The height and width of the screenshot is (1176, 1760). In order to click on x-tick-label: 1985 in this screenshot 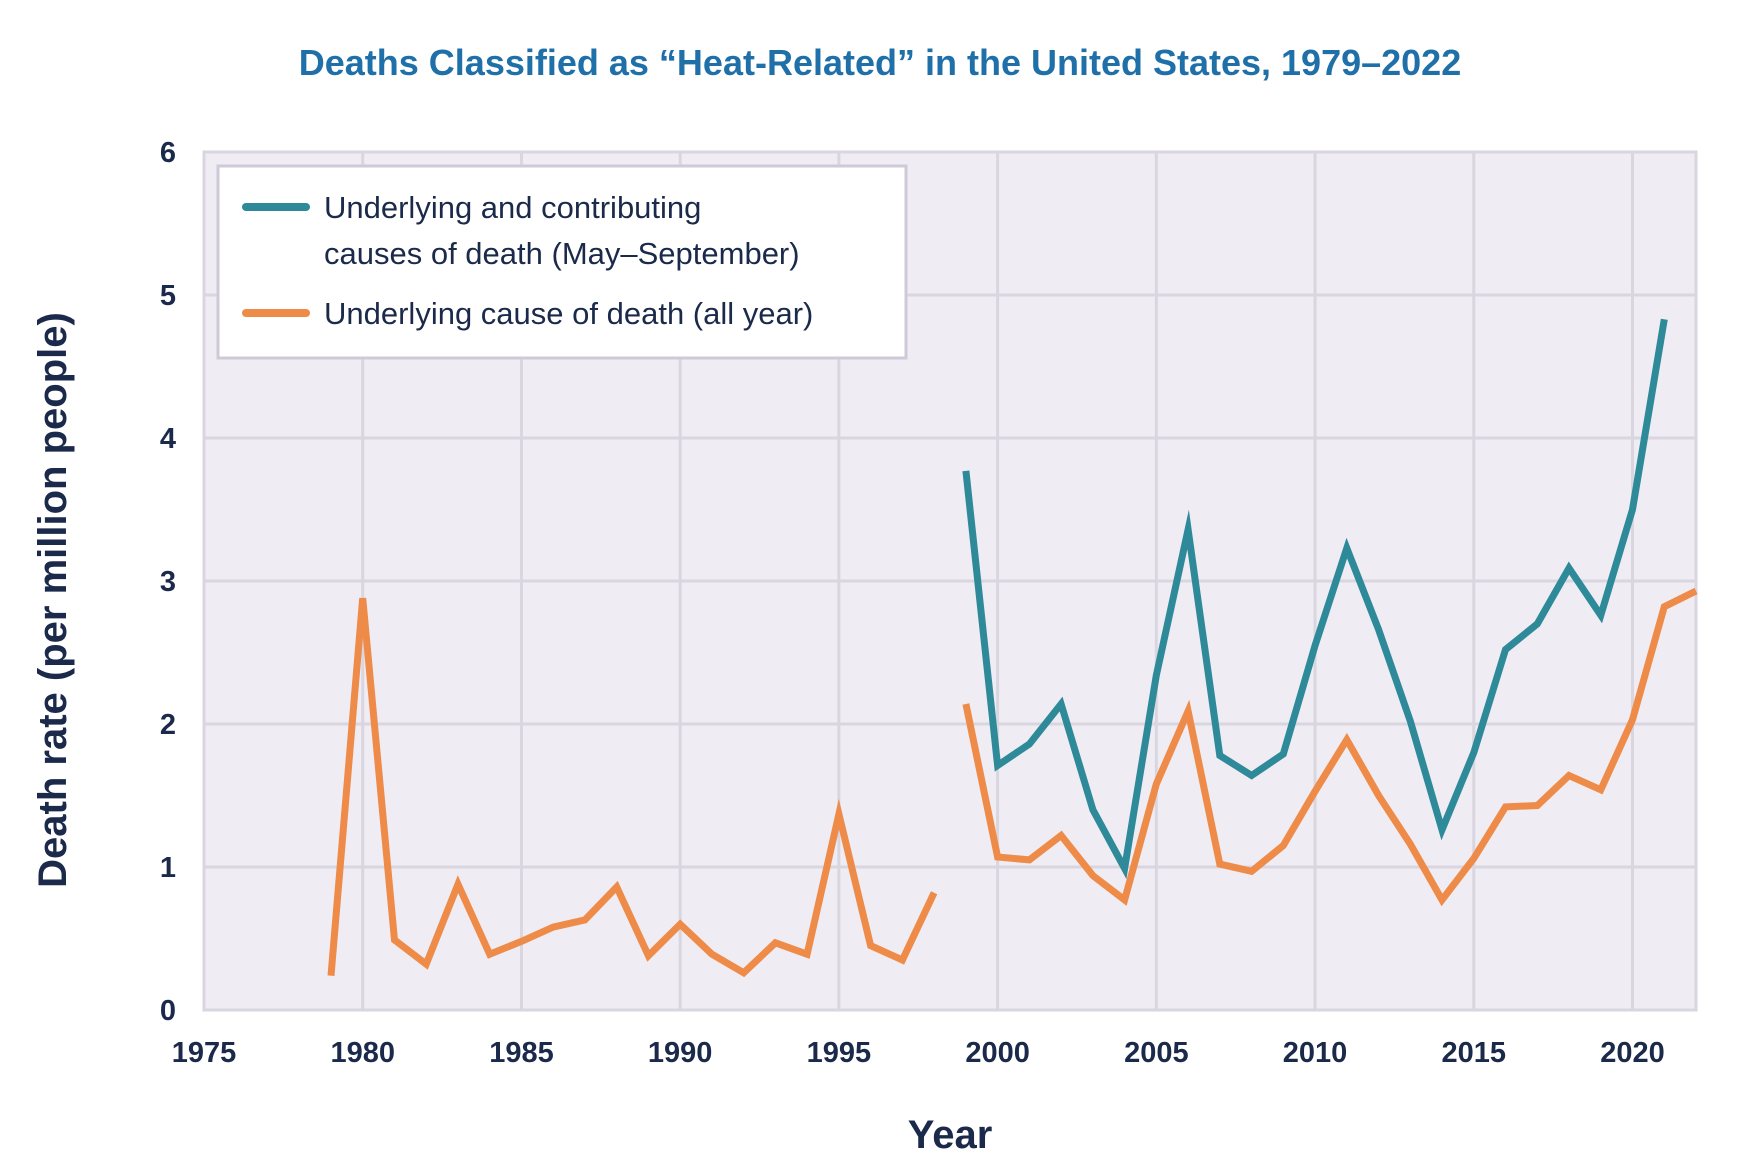, I will do `click(521, 1053)`.